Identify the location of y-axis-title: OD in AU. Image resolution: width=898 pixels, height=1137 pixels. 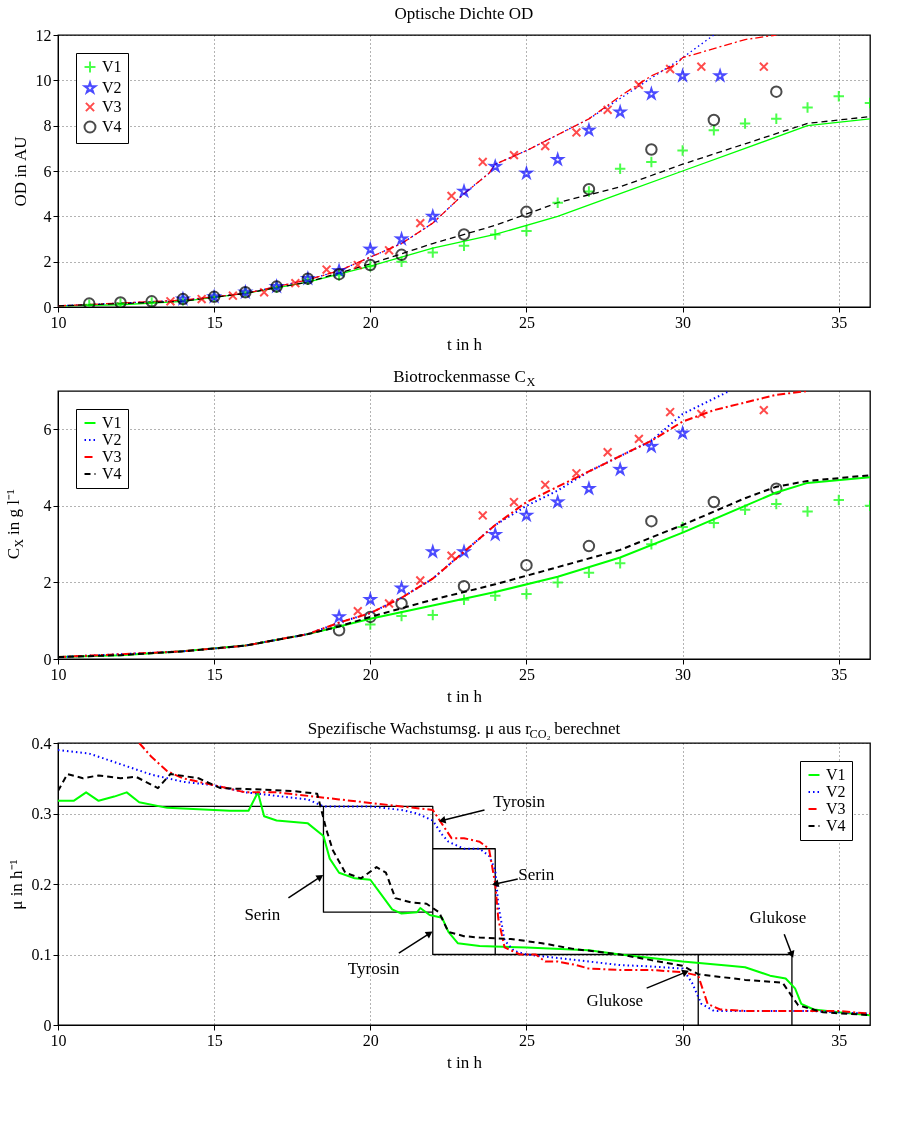
(20, 171).